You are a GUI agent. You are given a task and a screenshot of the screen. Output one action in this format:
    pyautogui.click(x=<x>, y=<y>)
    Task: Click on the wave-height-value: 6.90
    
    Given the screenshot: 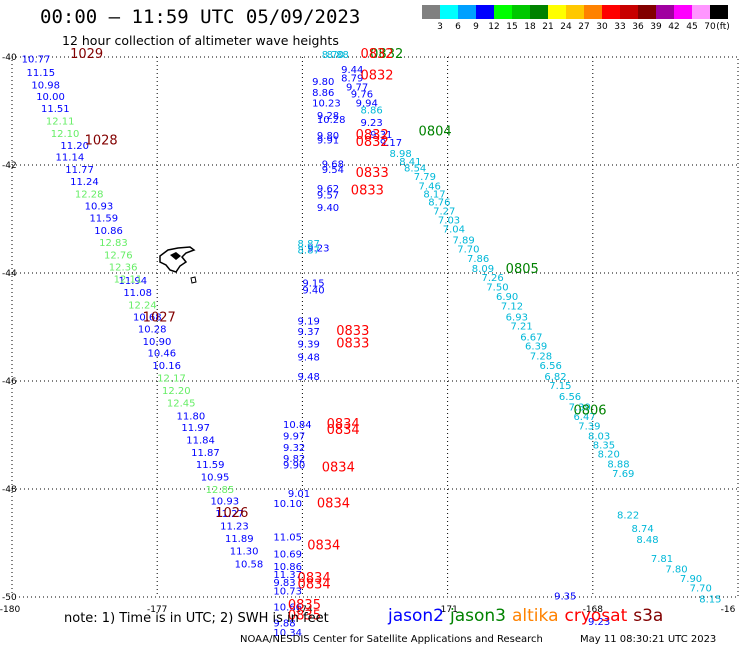 What is the action you would take?
    pyautogui.click(x=507, y=297)
    